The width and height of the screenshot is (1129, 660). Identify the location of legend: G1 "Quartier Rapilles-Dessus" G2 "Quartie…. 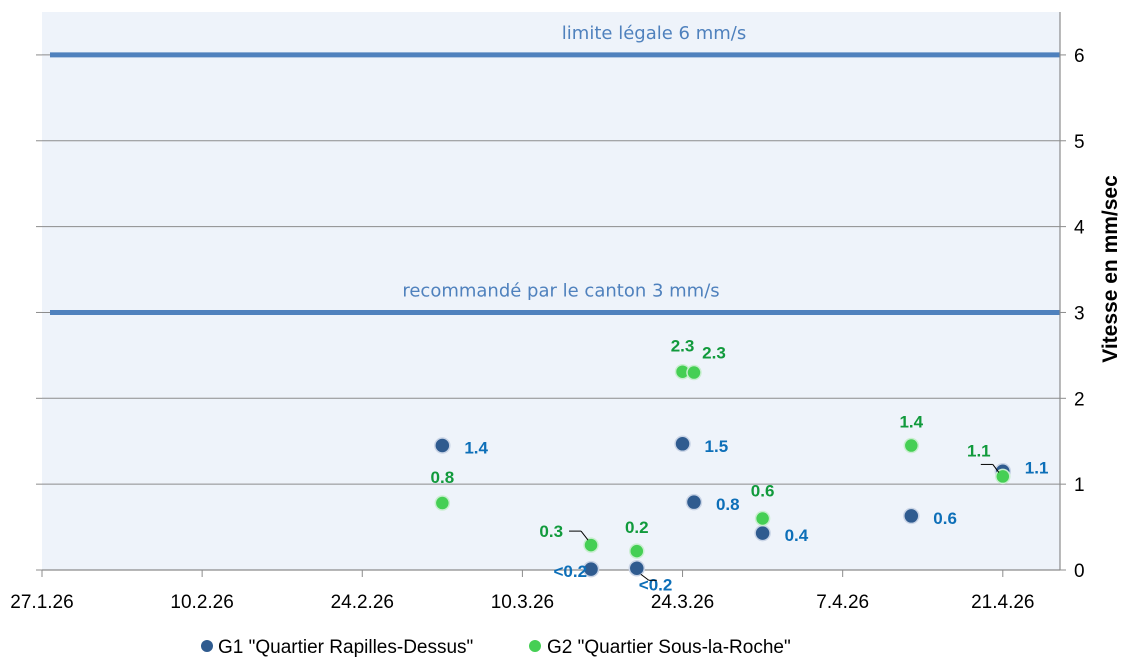
(496, 647).